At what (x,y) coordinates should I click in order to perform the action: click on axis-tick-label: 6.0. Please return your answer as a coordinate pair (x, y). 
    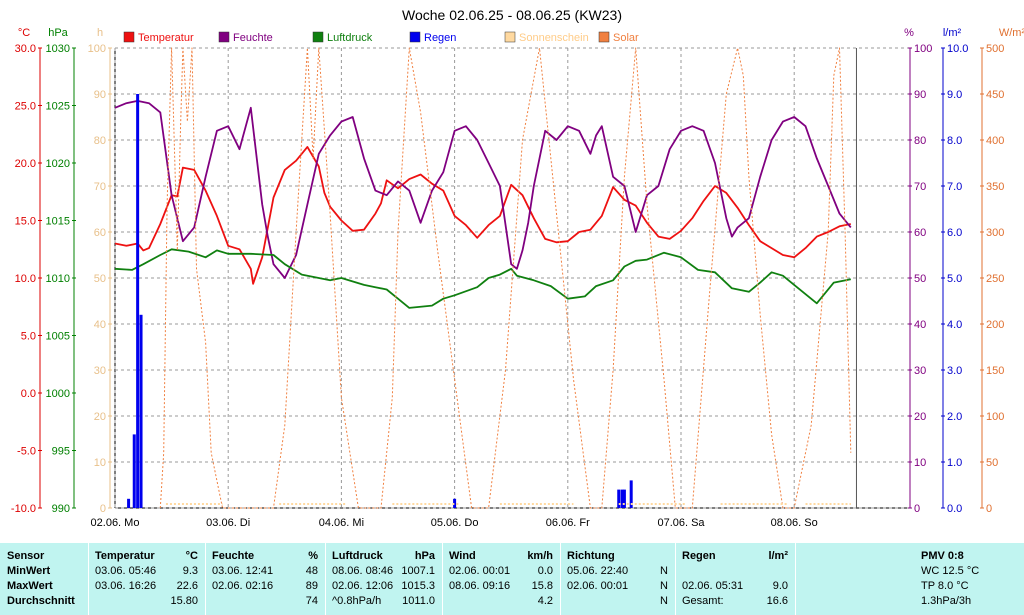
    Looking at the image, I should click on (954, 233).